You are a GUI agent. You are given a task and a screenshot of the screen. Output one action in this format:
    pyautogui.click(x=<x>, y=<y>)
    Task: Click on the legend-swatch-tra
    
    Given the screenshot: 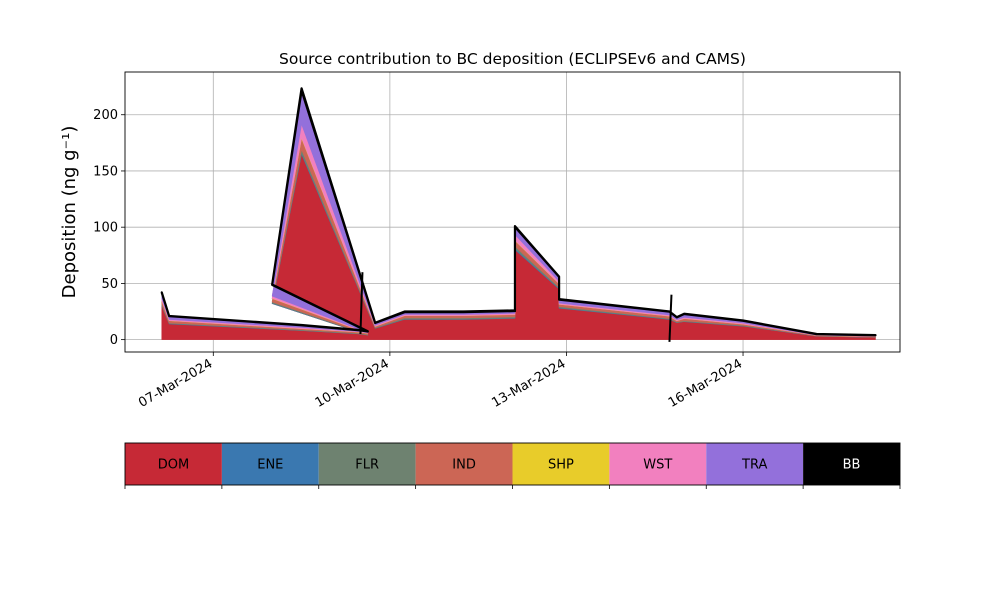 What is the action you would take?
    pyautogui.click(x=755, y=464)
    